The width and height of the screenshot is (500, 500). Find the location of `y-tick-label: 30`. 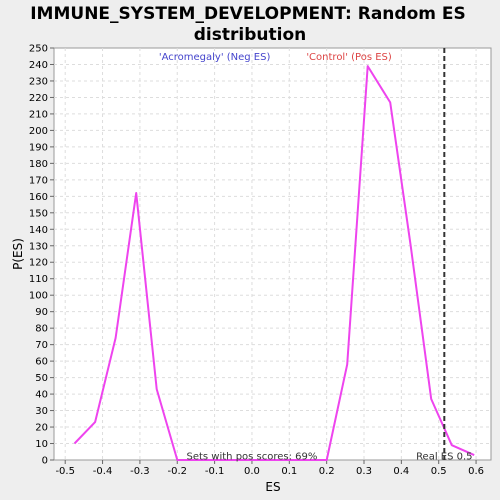

y-tick-label: 30 is located at coordinates (41, 411).